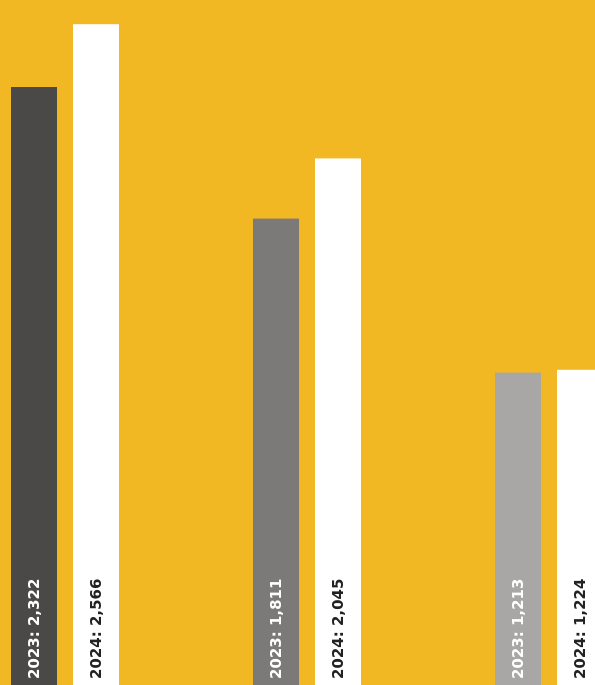  What do you see at coordinates (96, 629) in the screenshot?
I see `bar-value-label: 2024: 2,566` at bounding box center [96, 629].